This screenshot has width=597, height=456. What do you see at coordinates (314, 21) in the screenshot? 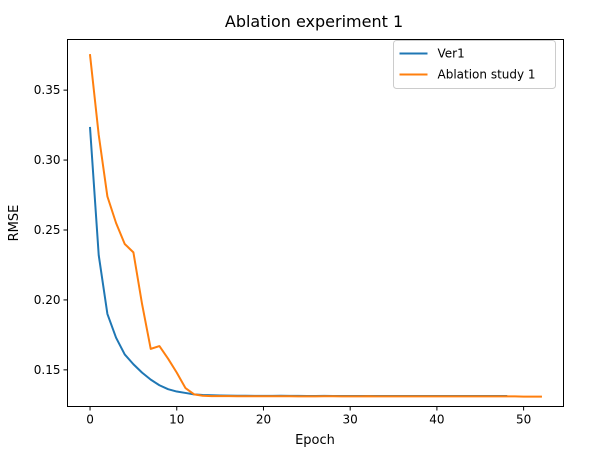
I see `chart-title: Ablation experiment 1` at bounding box center [314, 21].